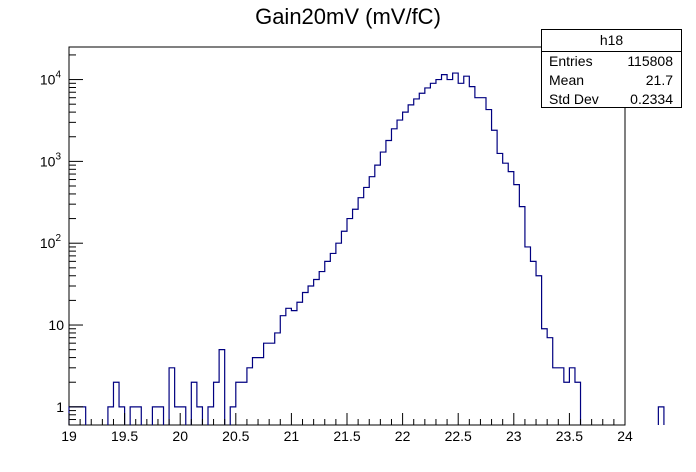 The image size is (696, 472). What do you see at coordinates (458, 436) in the screenshot?
I see `x-tick-label: 22.5` at bounding box center [458, 436].